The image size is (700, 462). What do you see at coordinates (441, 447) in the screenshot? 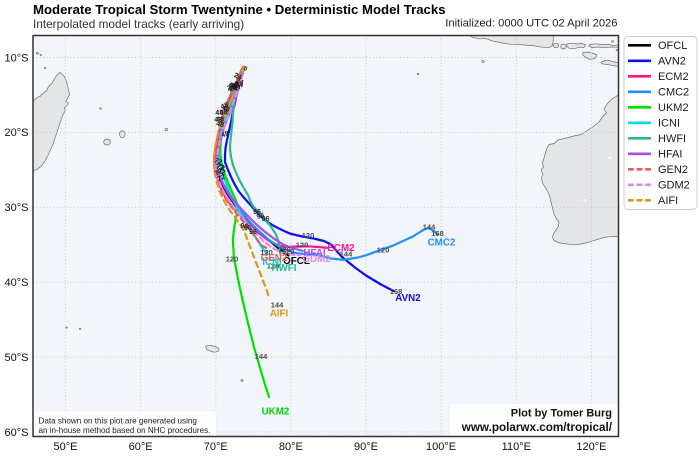
I see `svg-text: 100°E` at bounding box center [441, 447].